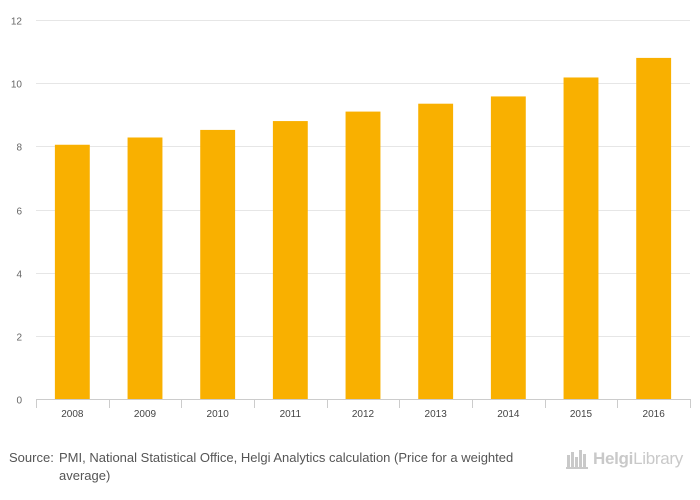 This screenshot has width=700, height=500. I want to click on y-axis-ticks: 0 2 4 6 8 10 12, so click(17, 212).